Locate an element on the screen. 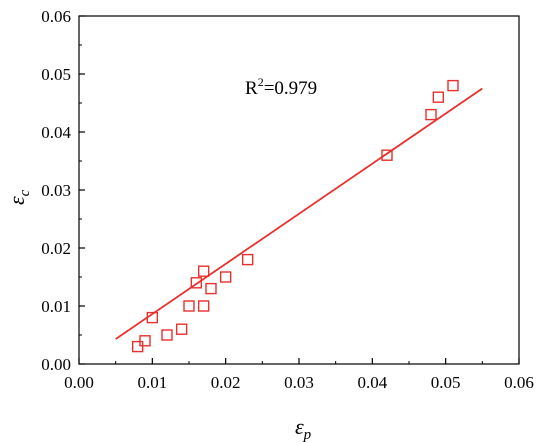 The width and height of the screenshot is (550, 443). x-axis-title: εp is located at coordinates (303, 428).